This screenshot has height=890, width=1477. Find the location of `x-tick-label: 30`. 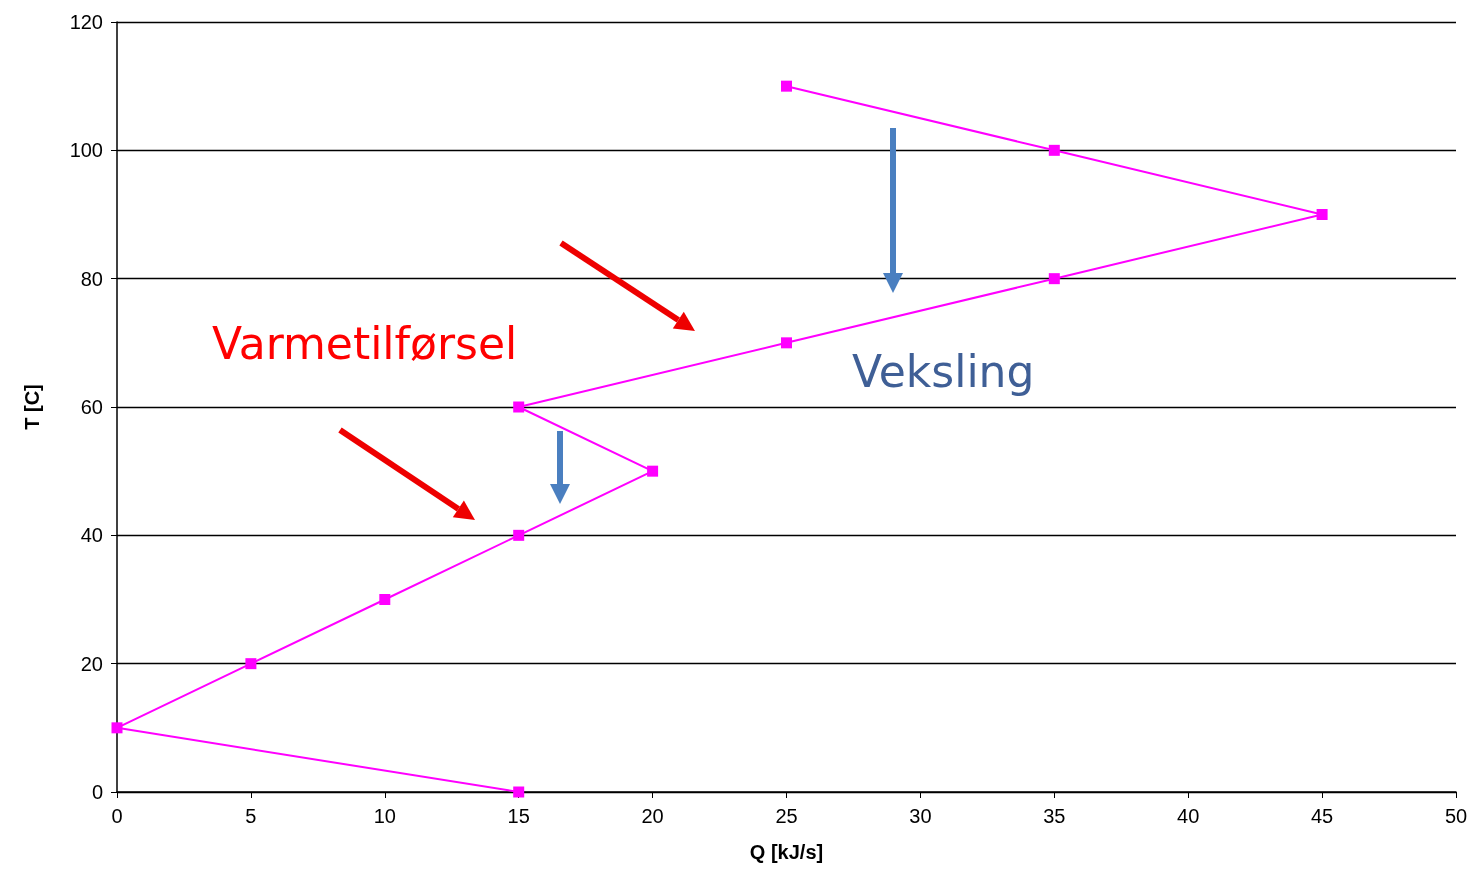

x-tick-label: 30 is located at coordinates (920, 816).